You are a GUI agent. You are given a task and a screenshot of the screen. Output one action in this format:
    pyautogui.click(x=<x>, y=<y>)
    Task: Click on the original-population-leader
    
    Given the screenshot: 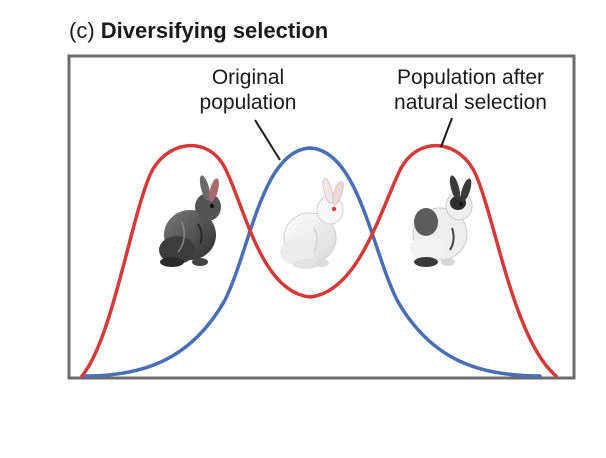 What is the action you would take?
    pyautogui.click(x=267, y=140)
    